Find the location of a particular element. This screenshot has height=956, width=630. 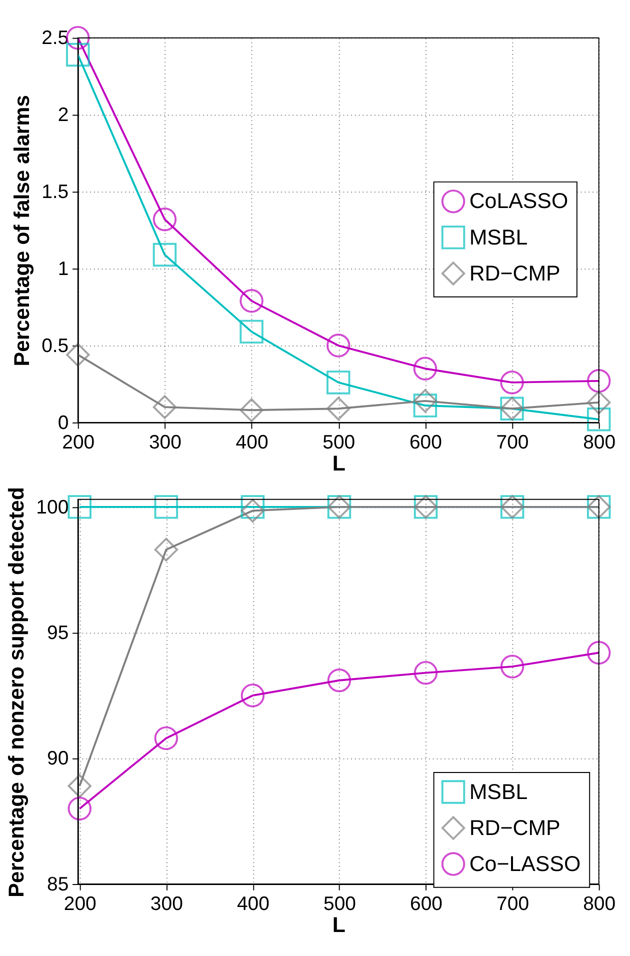

y-axis-title: Percentage of nonzero support detected is located at coordinates (16, 692).